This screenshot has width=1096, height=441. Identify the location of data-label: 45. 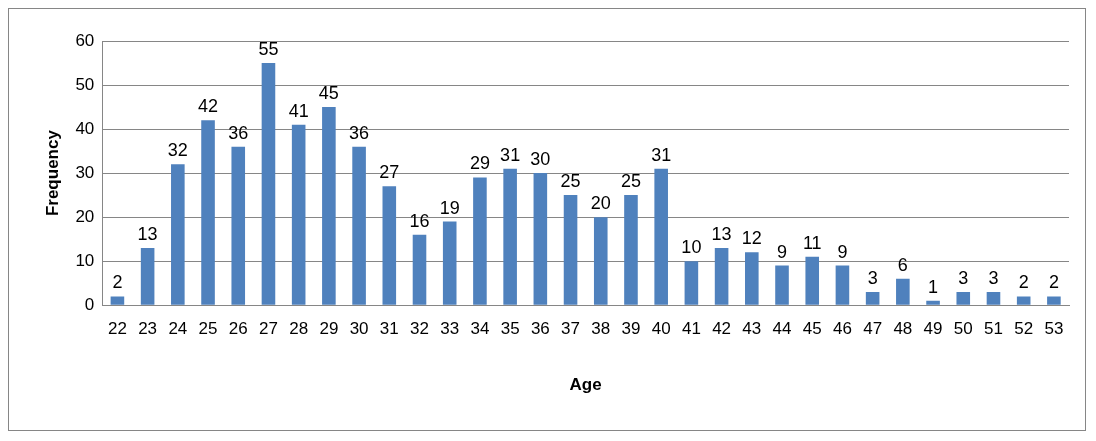
(328, 93).